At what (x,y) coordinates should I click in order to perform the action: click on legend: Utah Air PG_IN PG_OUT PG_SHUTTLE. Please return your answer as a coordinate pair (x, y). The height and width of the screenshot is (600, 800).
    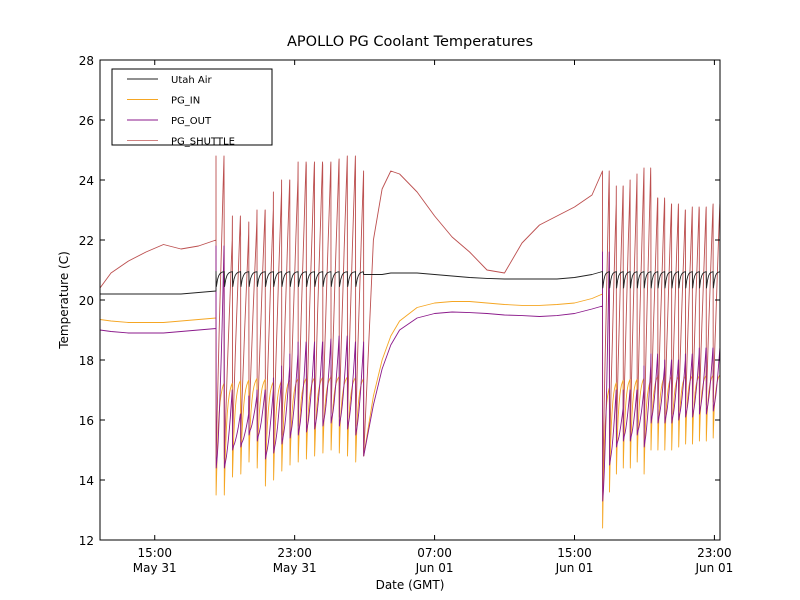
    Looking at the image, I should click on (192, 108).